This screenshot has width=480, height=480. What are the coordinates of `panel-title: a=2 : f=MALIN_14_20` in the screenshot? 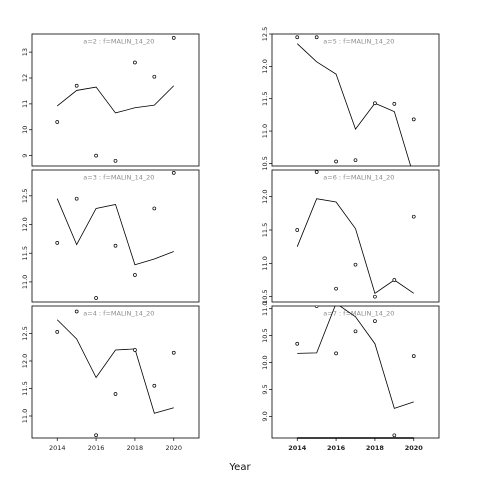 It's located at (118, 42).